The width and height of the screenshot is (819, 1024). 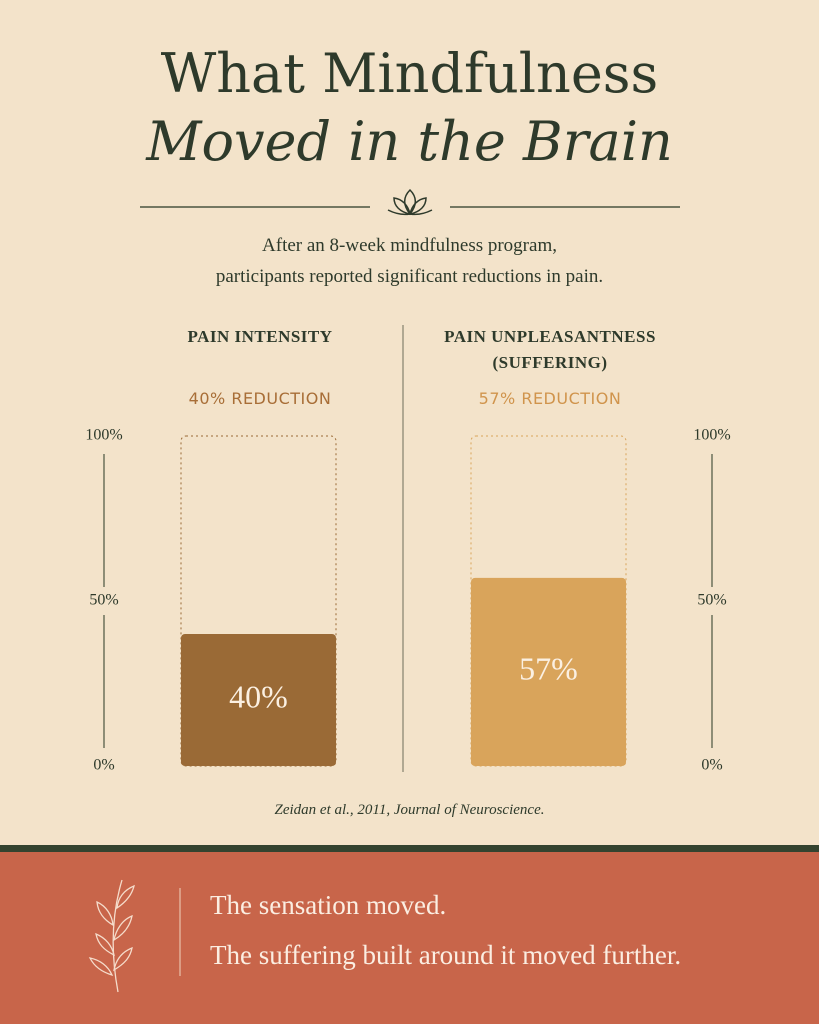 What do you see at coordinates (328, 905) in the screenshot?
I see `footer-line: The sensation moved.` at bounding box center [328, 905].